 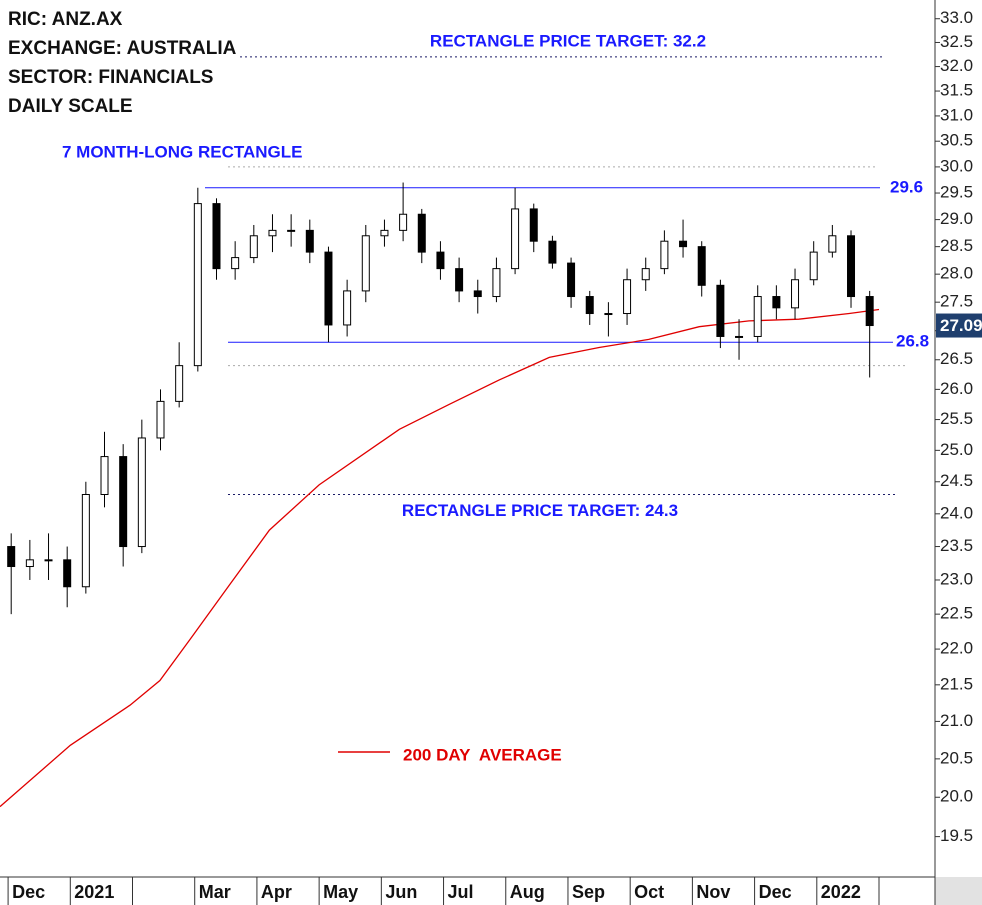 What do you see at coordinates (461, 892) in the screenshot?
I see `x-tick-label: Jul` at bounding box center [461, 892].